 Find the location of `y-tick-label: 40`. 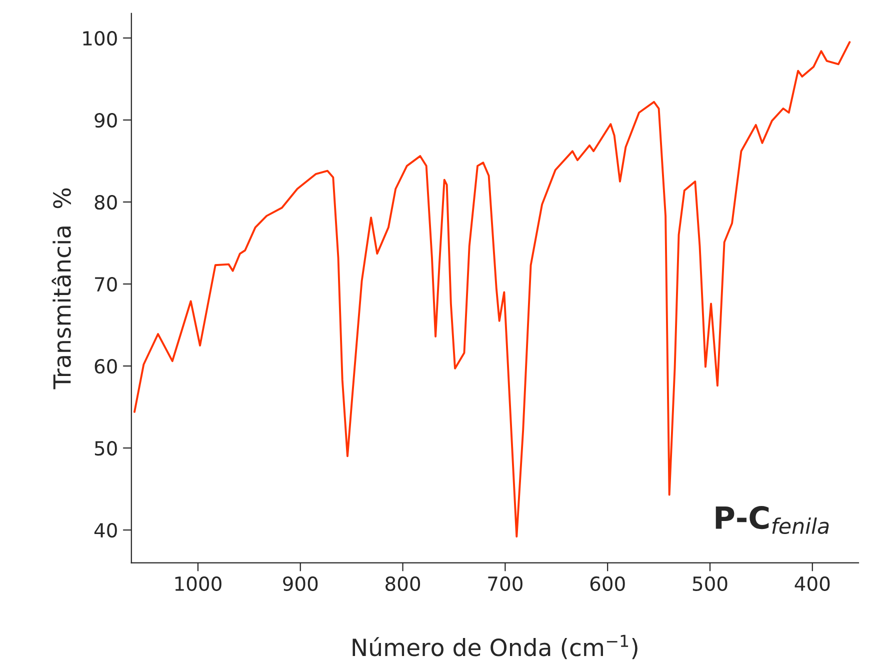

y-tick-label: 40 is located at coordinates (105, 530).